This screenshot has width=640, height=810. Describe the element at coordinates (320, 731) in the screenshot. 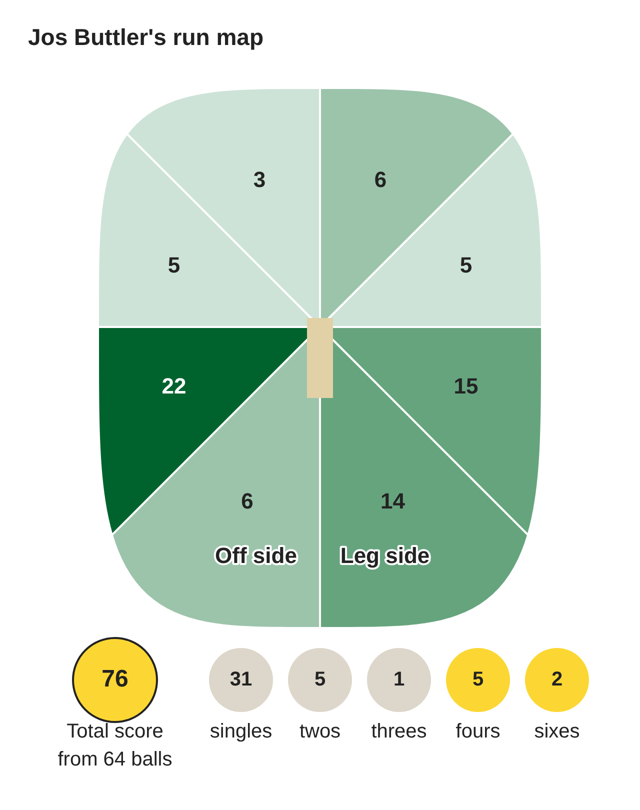

I see `category-label: twos` at that location.